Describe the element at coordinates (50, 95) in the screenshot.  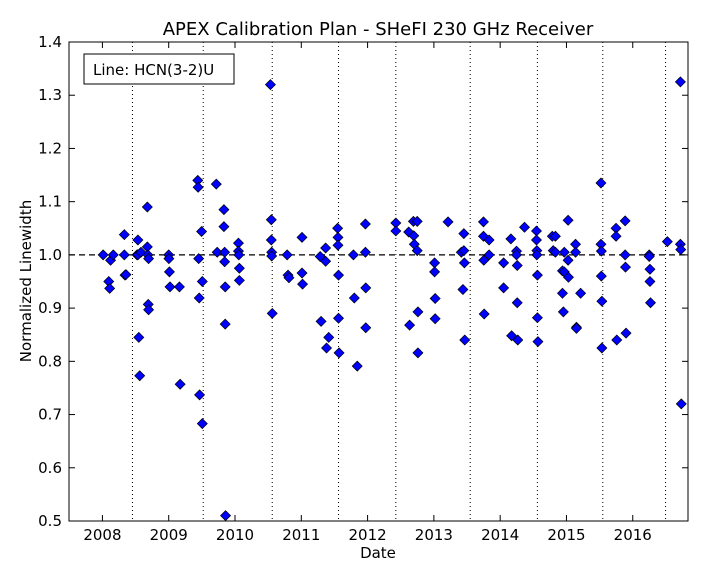
I see `y-tick-label: 1.3` at that location.